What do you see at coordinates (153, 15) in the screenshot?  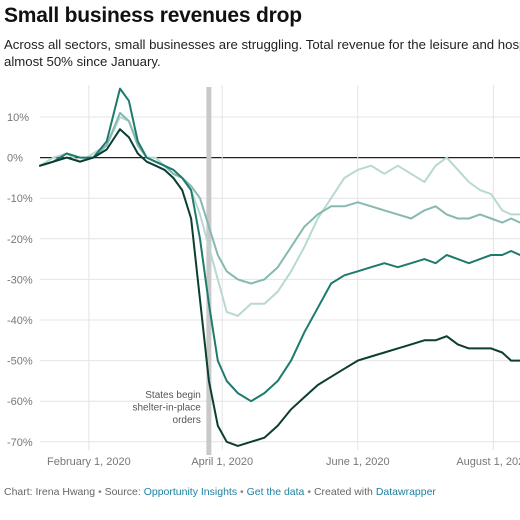 I see `chart-title: Small business revenues drop` at bounding box center [153, 15].